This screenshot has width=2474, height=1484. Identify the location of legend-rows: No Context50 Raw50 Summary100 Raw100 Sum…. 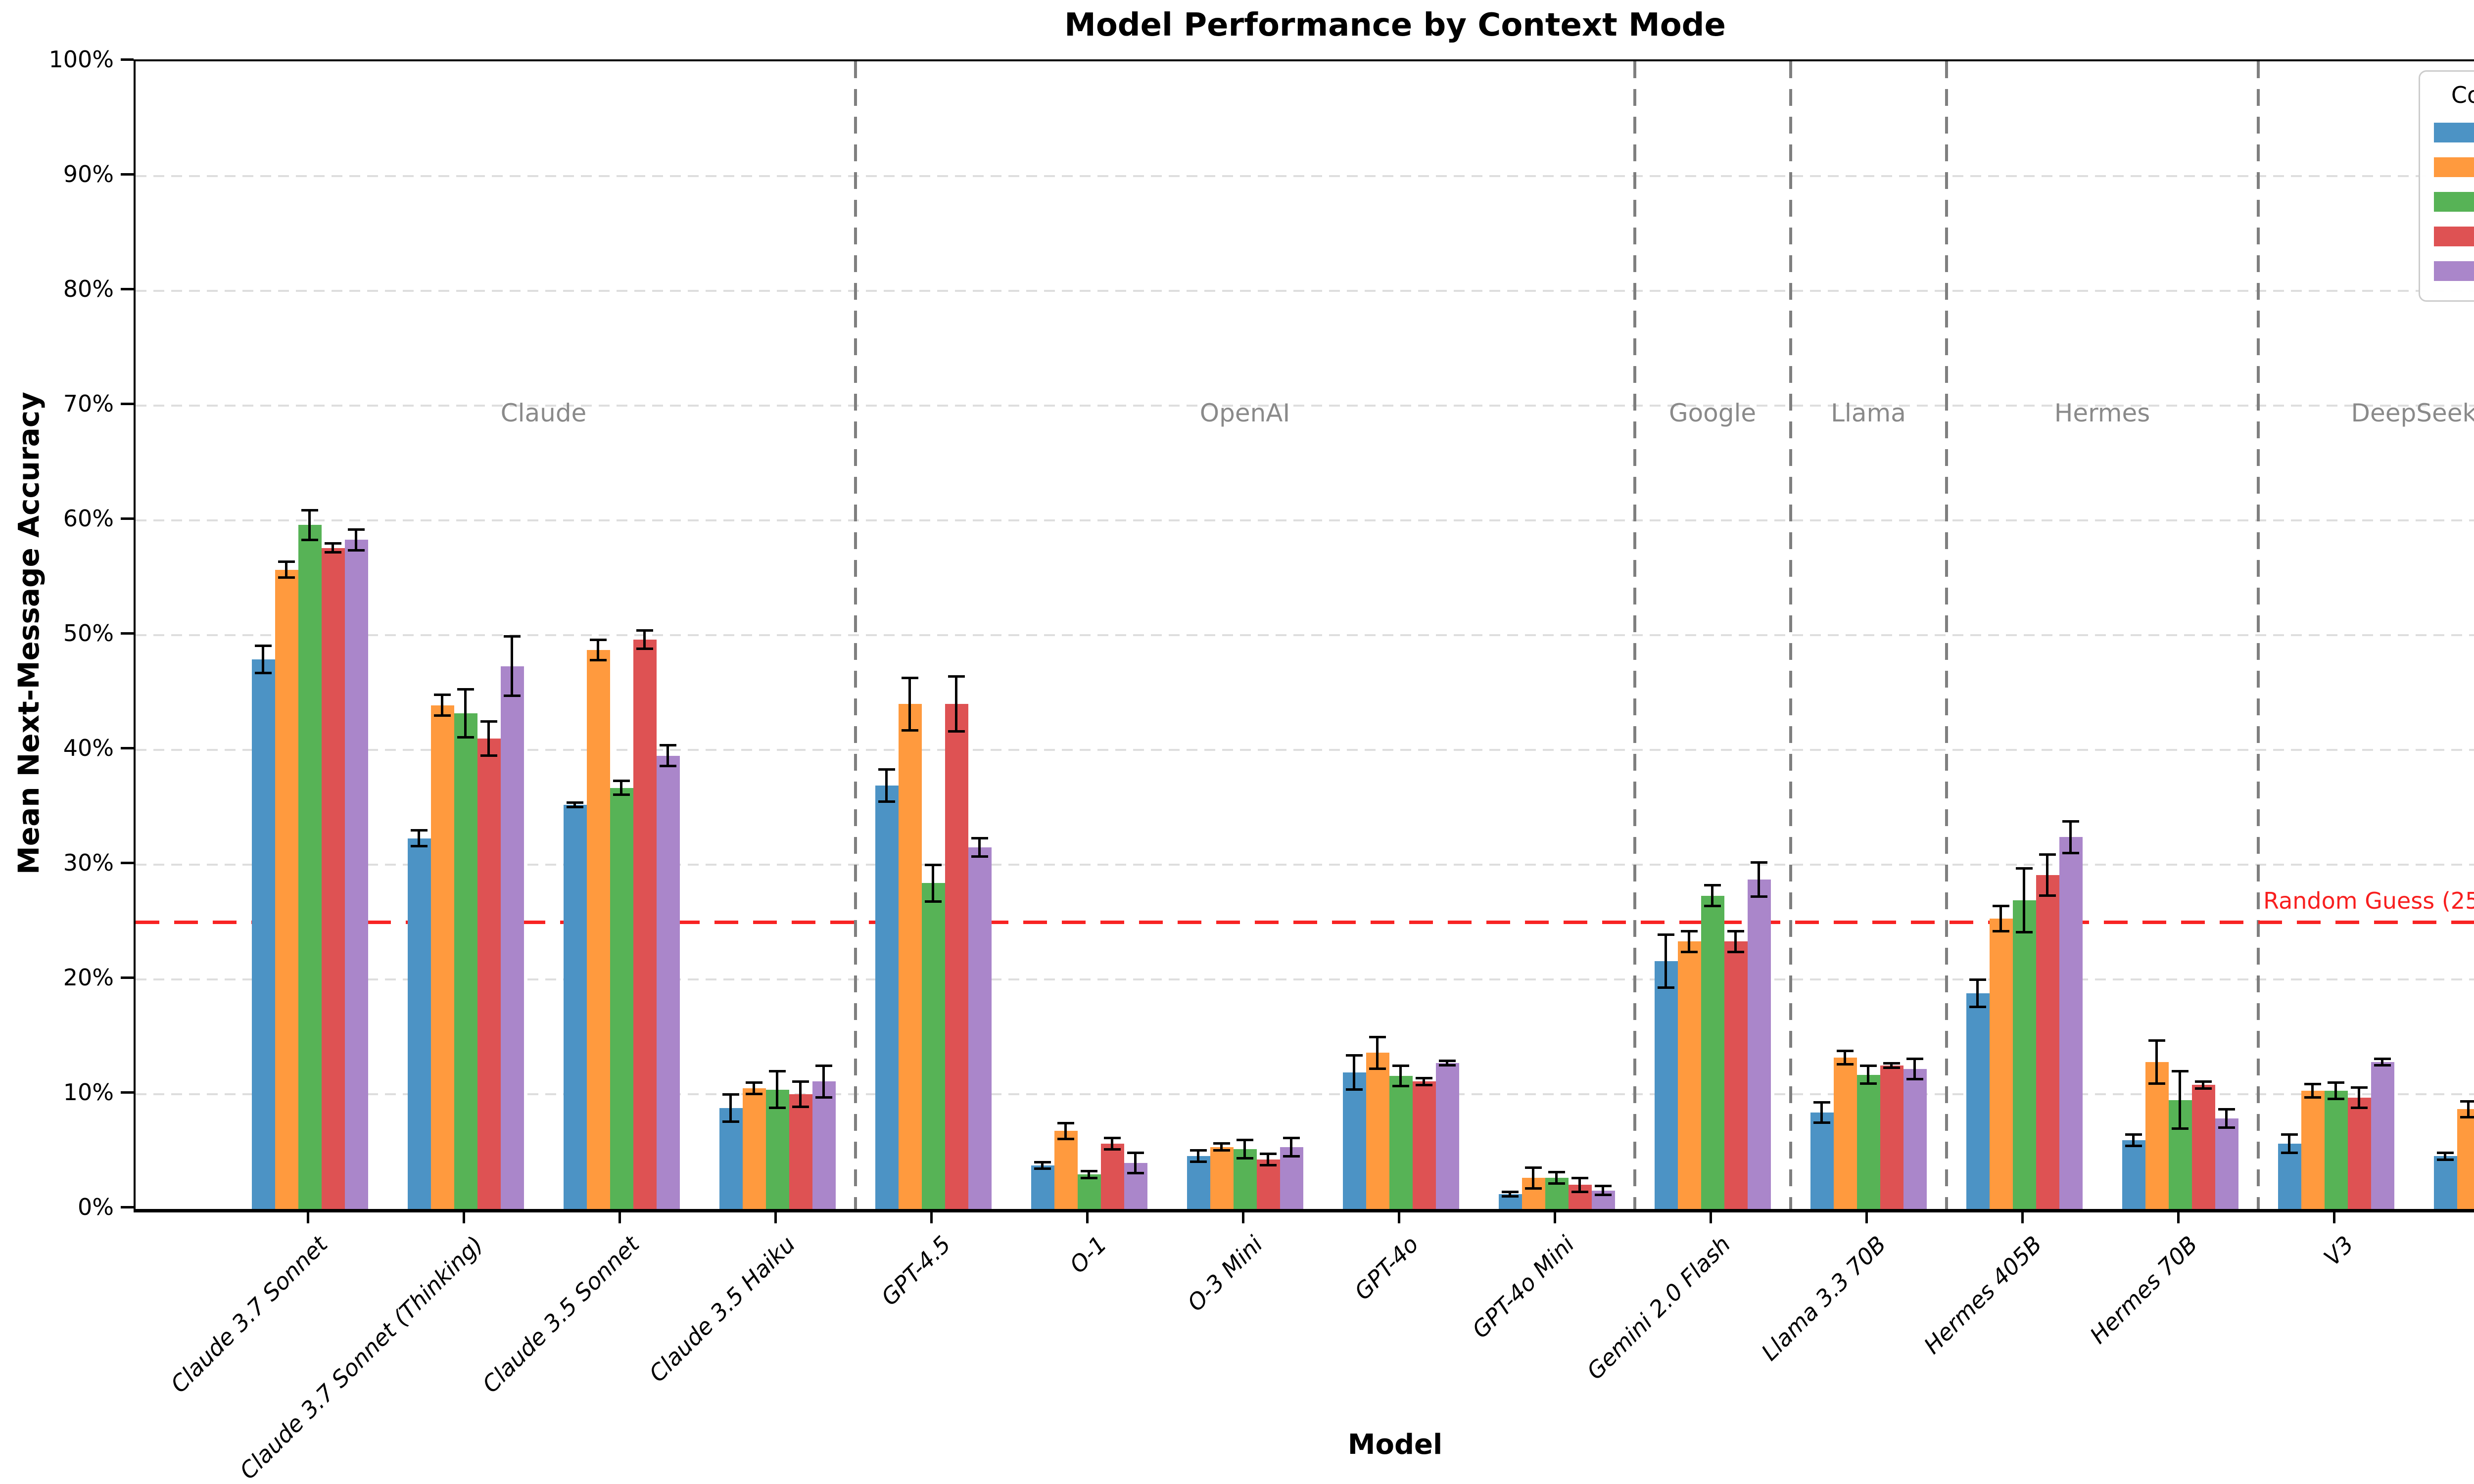
(2454, 201).